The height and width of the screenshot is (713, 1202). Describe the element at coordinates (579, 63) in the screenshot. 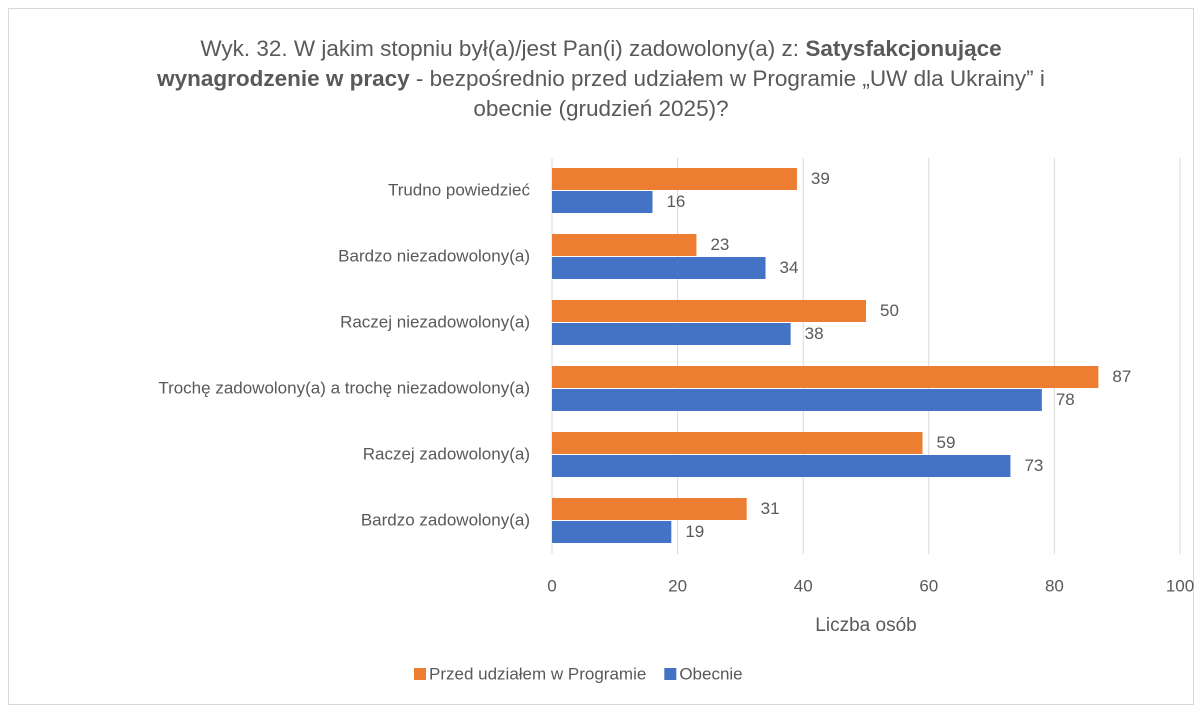

I see `title-part: Satysfakcjonujące wynagrodzenie w pracy` at that location.